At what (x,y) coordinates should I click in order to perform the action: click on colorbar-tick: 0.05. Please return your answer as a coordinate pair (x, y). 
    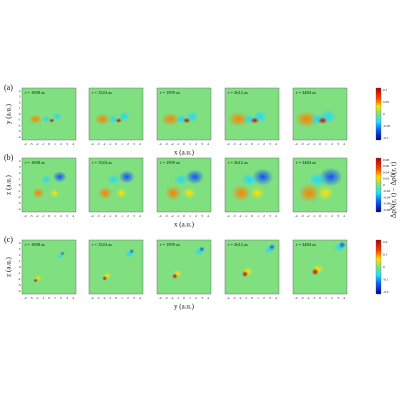
    Looking at the image, I should click on (386, 102).